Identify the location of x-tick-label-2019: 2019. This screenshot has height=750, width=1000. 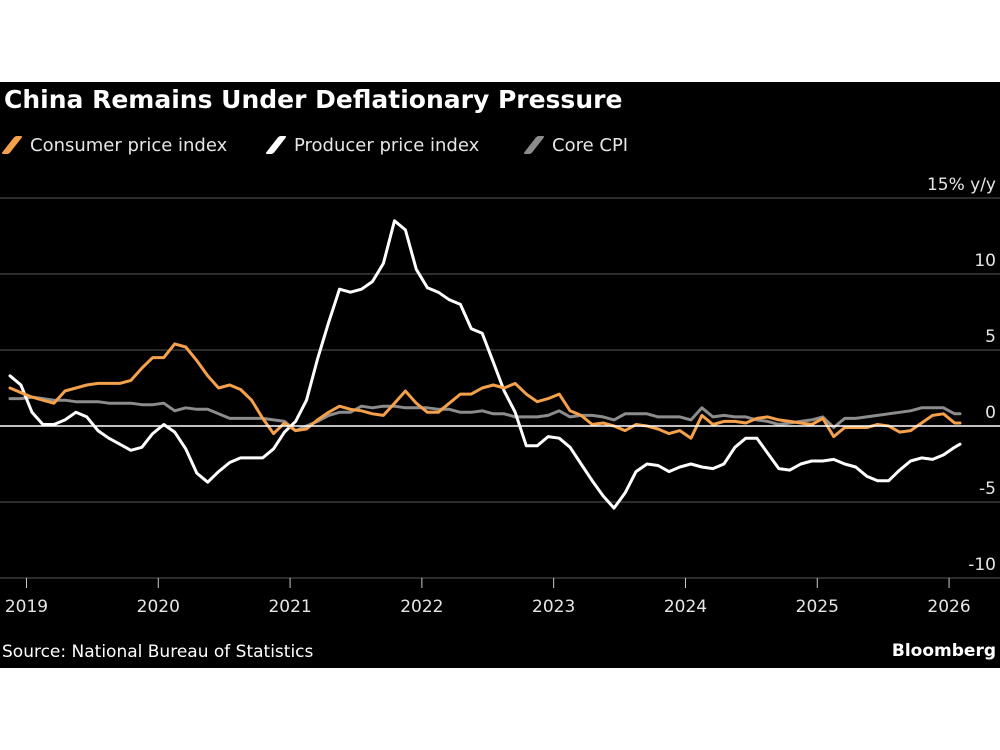
(26, 607).